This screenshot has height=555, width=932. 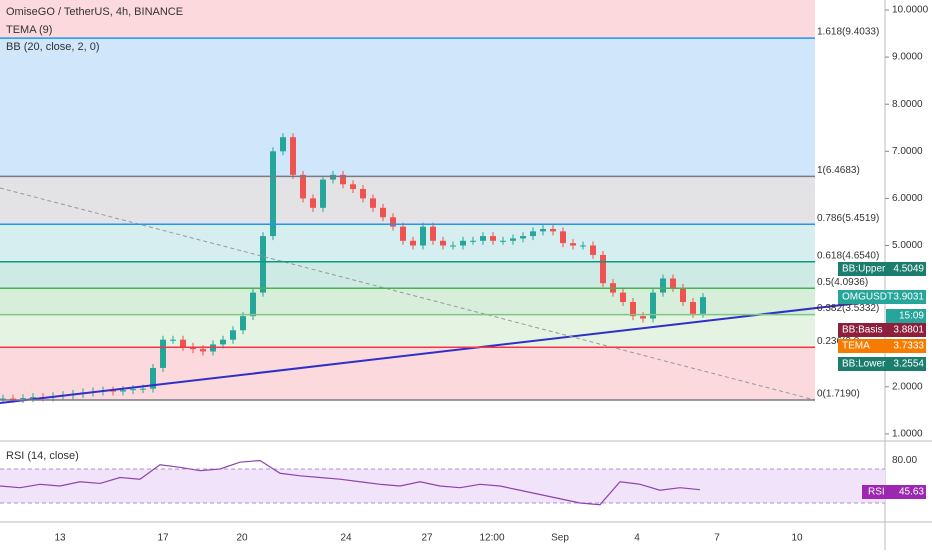 I want to click on fib-label: 1.618(9.4033), so click(x=848, y=32).